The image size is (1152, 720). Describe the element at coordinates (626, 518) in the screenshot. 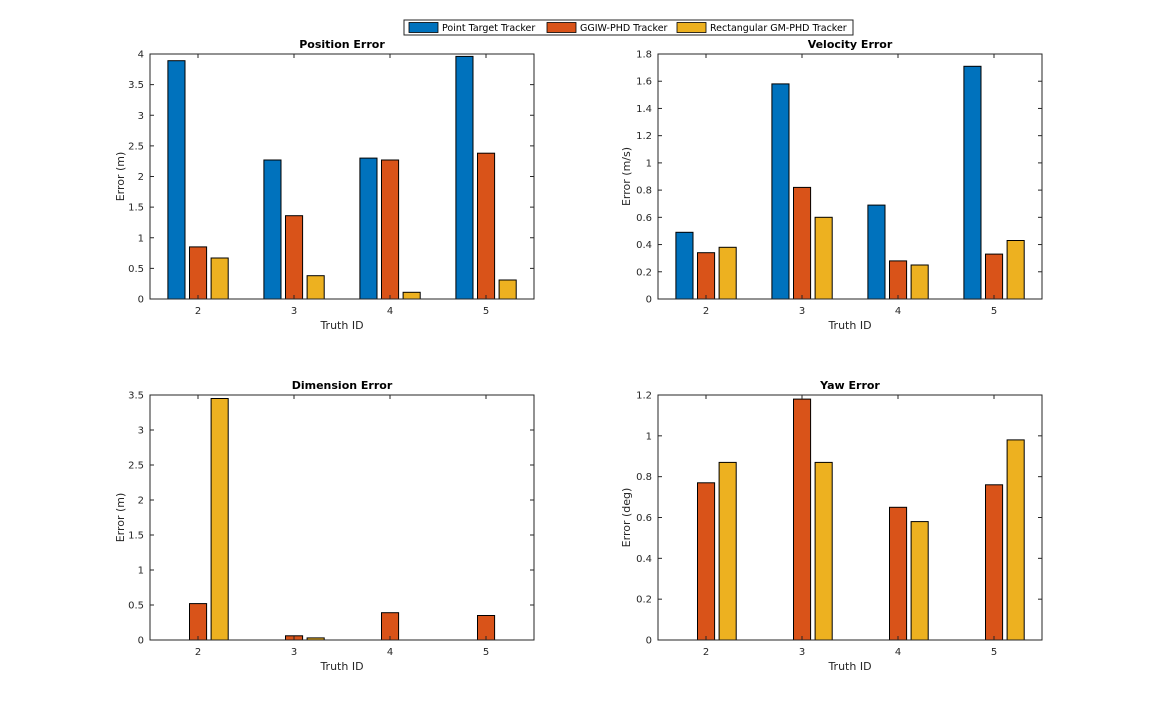

I see `y-axis-label: Error (deg)` at that location.